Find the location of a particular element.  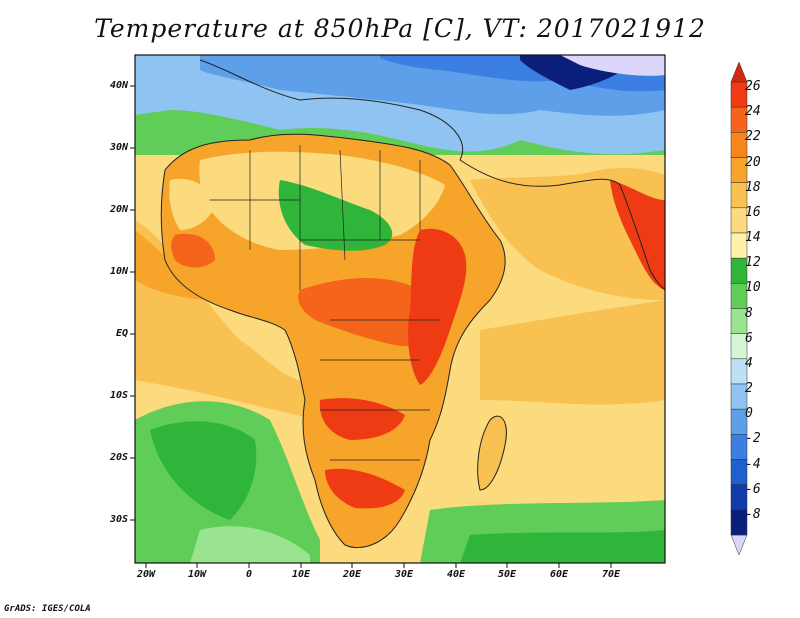

east-africa-hottest is located at coordinates (437, 306).